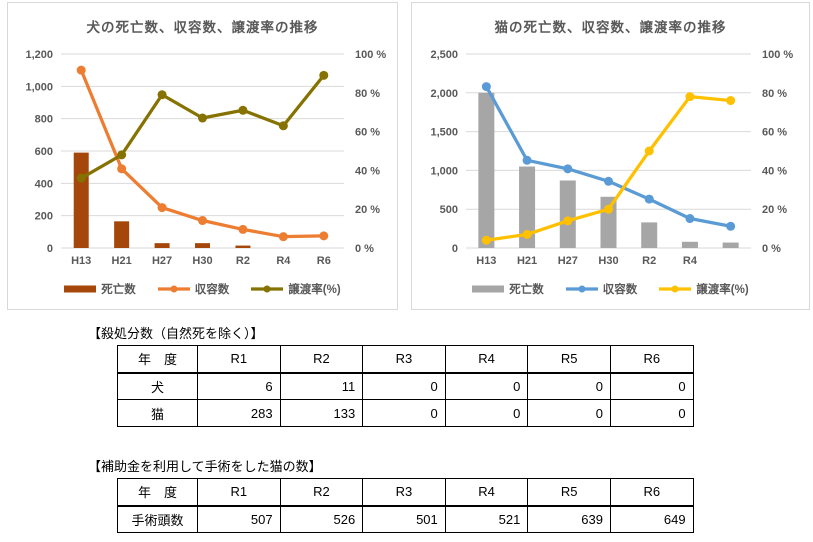  I want to click on right-axis-tick-label: 20 %, so click(367, 210).